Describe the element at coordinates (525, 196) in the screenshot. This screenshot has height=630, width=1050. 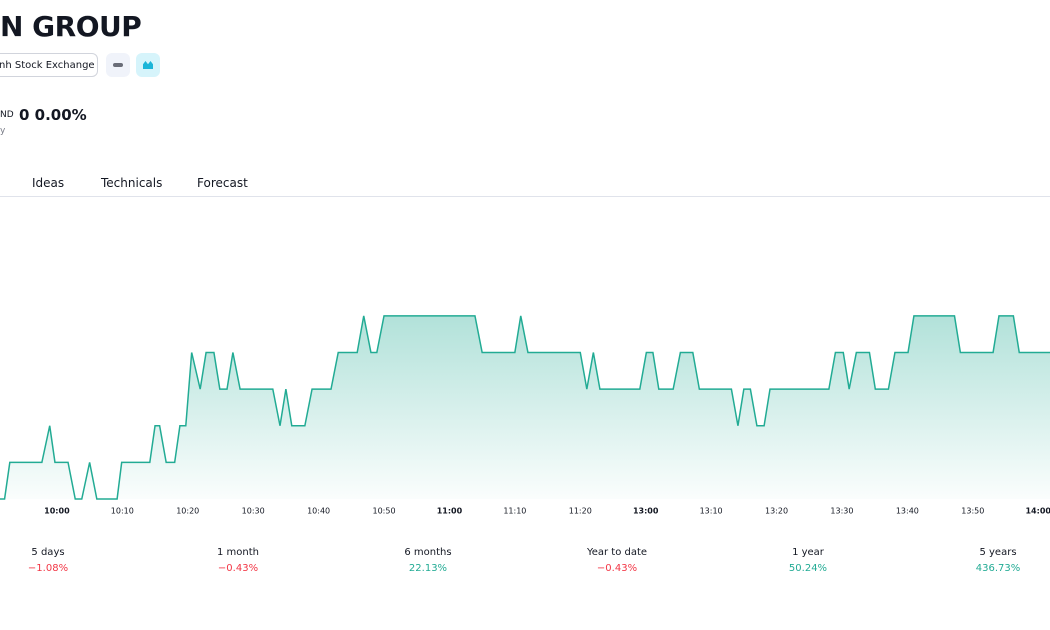
I see `divider` at that location.